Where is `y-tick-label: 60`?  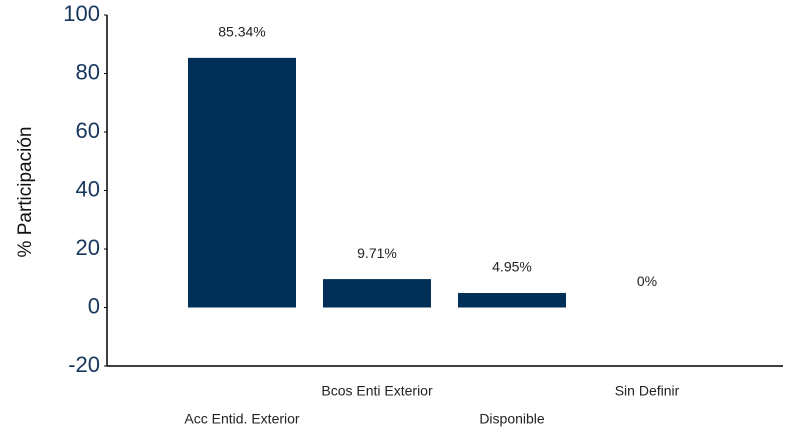
y-tick-label: 60 is located at coordinates (88, 130).